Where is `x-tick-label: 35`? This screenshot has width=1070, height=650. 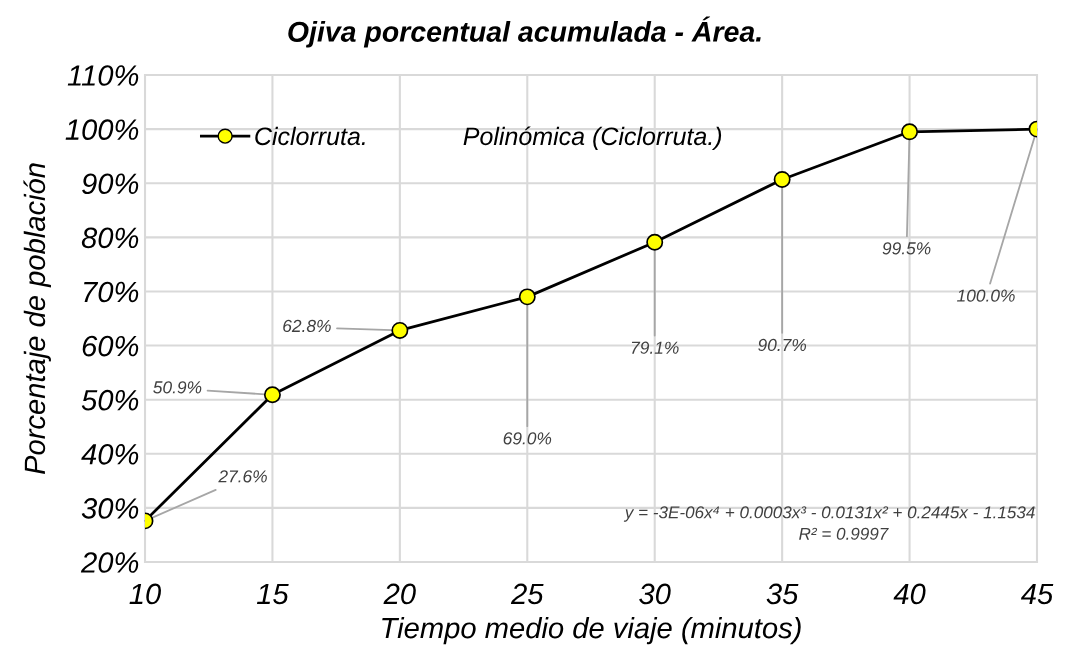
x-tick-label: 35 is located at coordinates (782, 594).